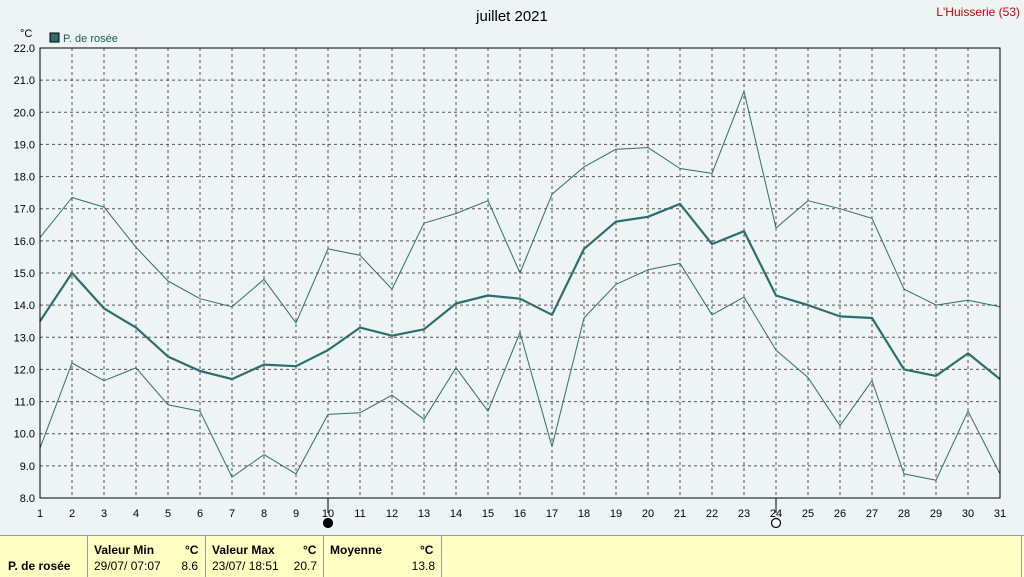 The height and width of the screenshot is (577, 1024). Describe the element at coordinates (127, 566) in the screenshot. I see `min-time: 29/07/ 07:07` at that location.